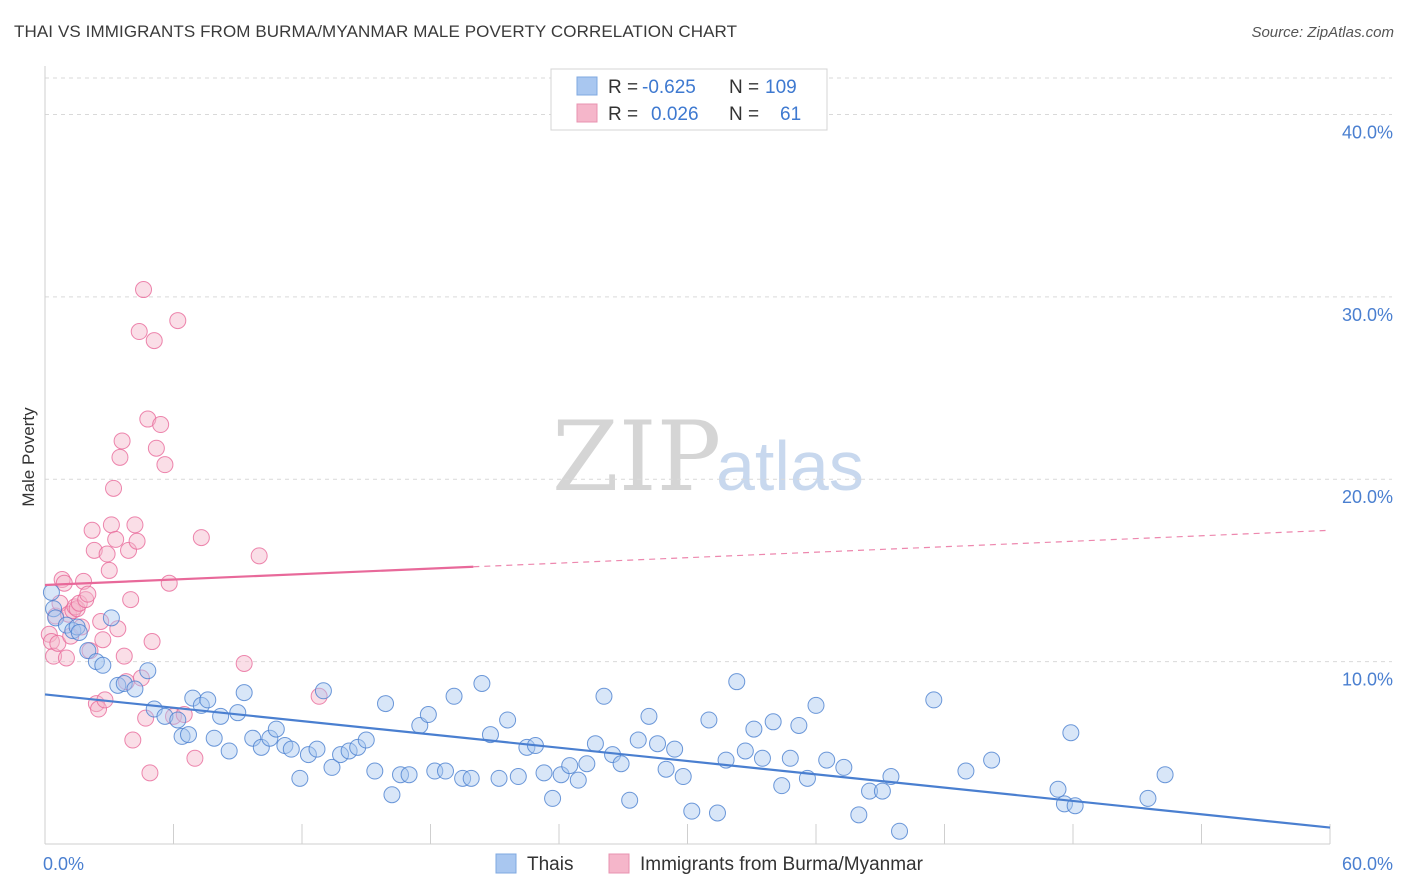  Describe the element at coordinates (744, 87) in the screenshot. I see `legend-n-label-1: N =` at that location.